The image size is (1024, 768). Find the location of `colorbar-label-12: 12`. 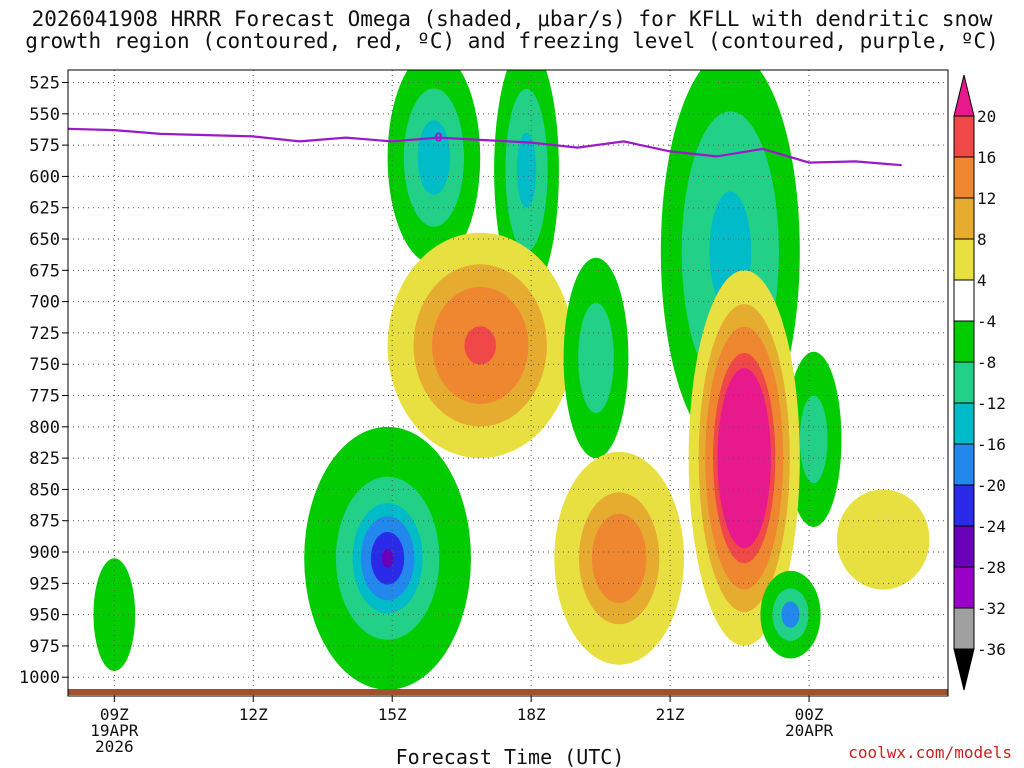

colorbar-label-12: 12 is located at coordinates (986, 198).